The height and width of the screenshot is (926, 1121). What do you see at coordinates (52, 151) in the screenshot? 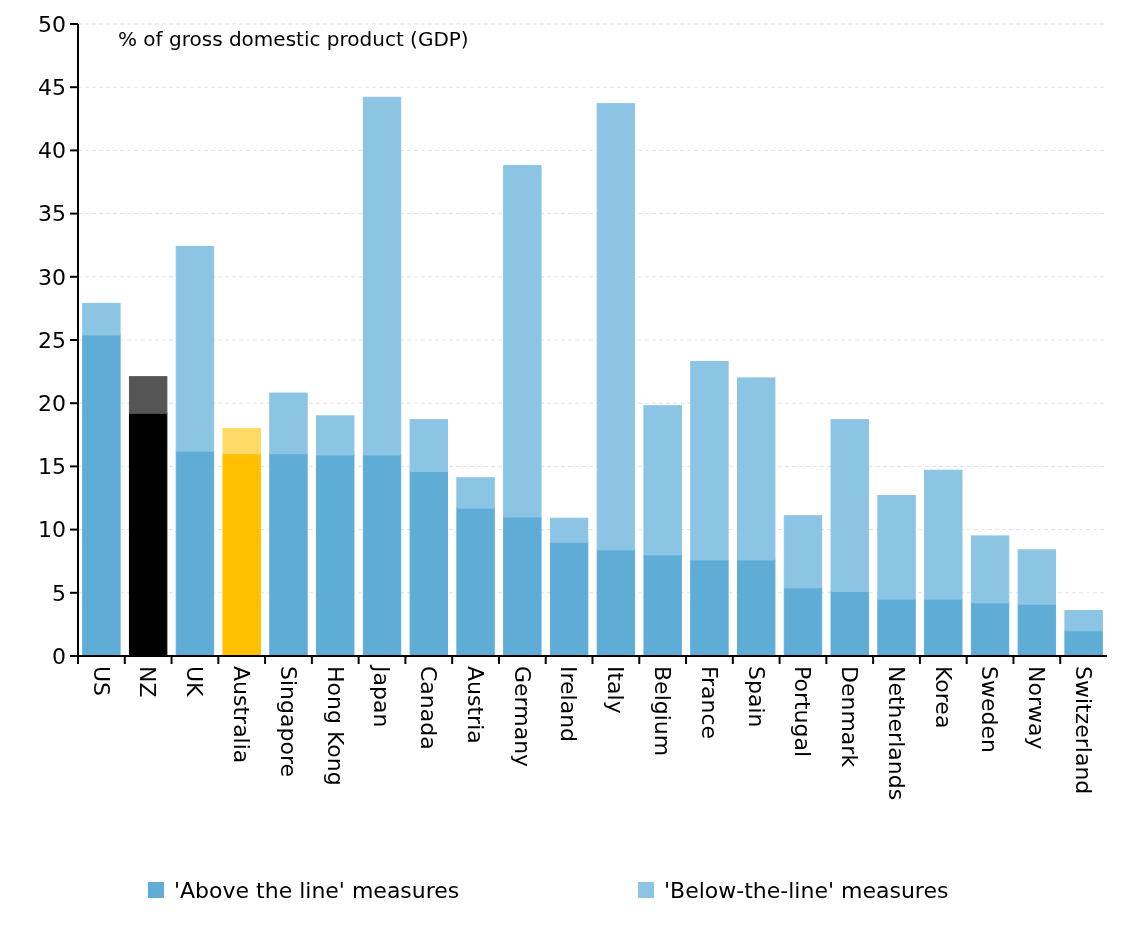
I see `y-tick-label: 40` at bounding box center [52, 151].